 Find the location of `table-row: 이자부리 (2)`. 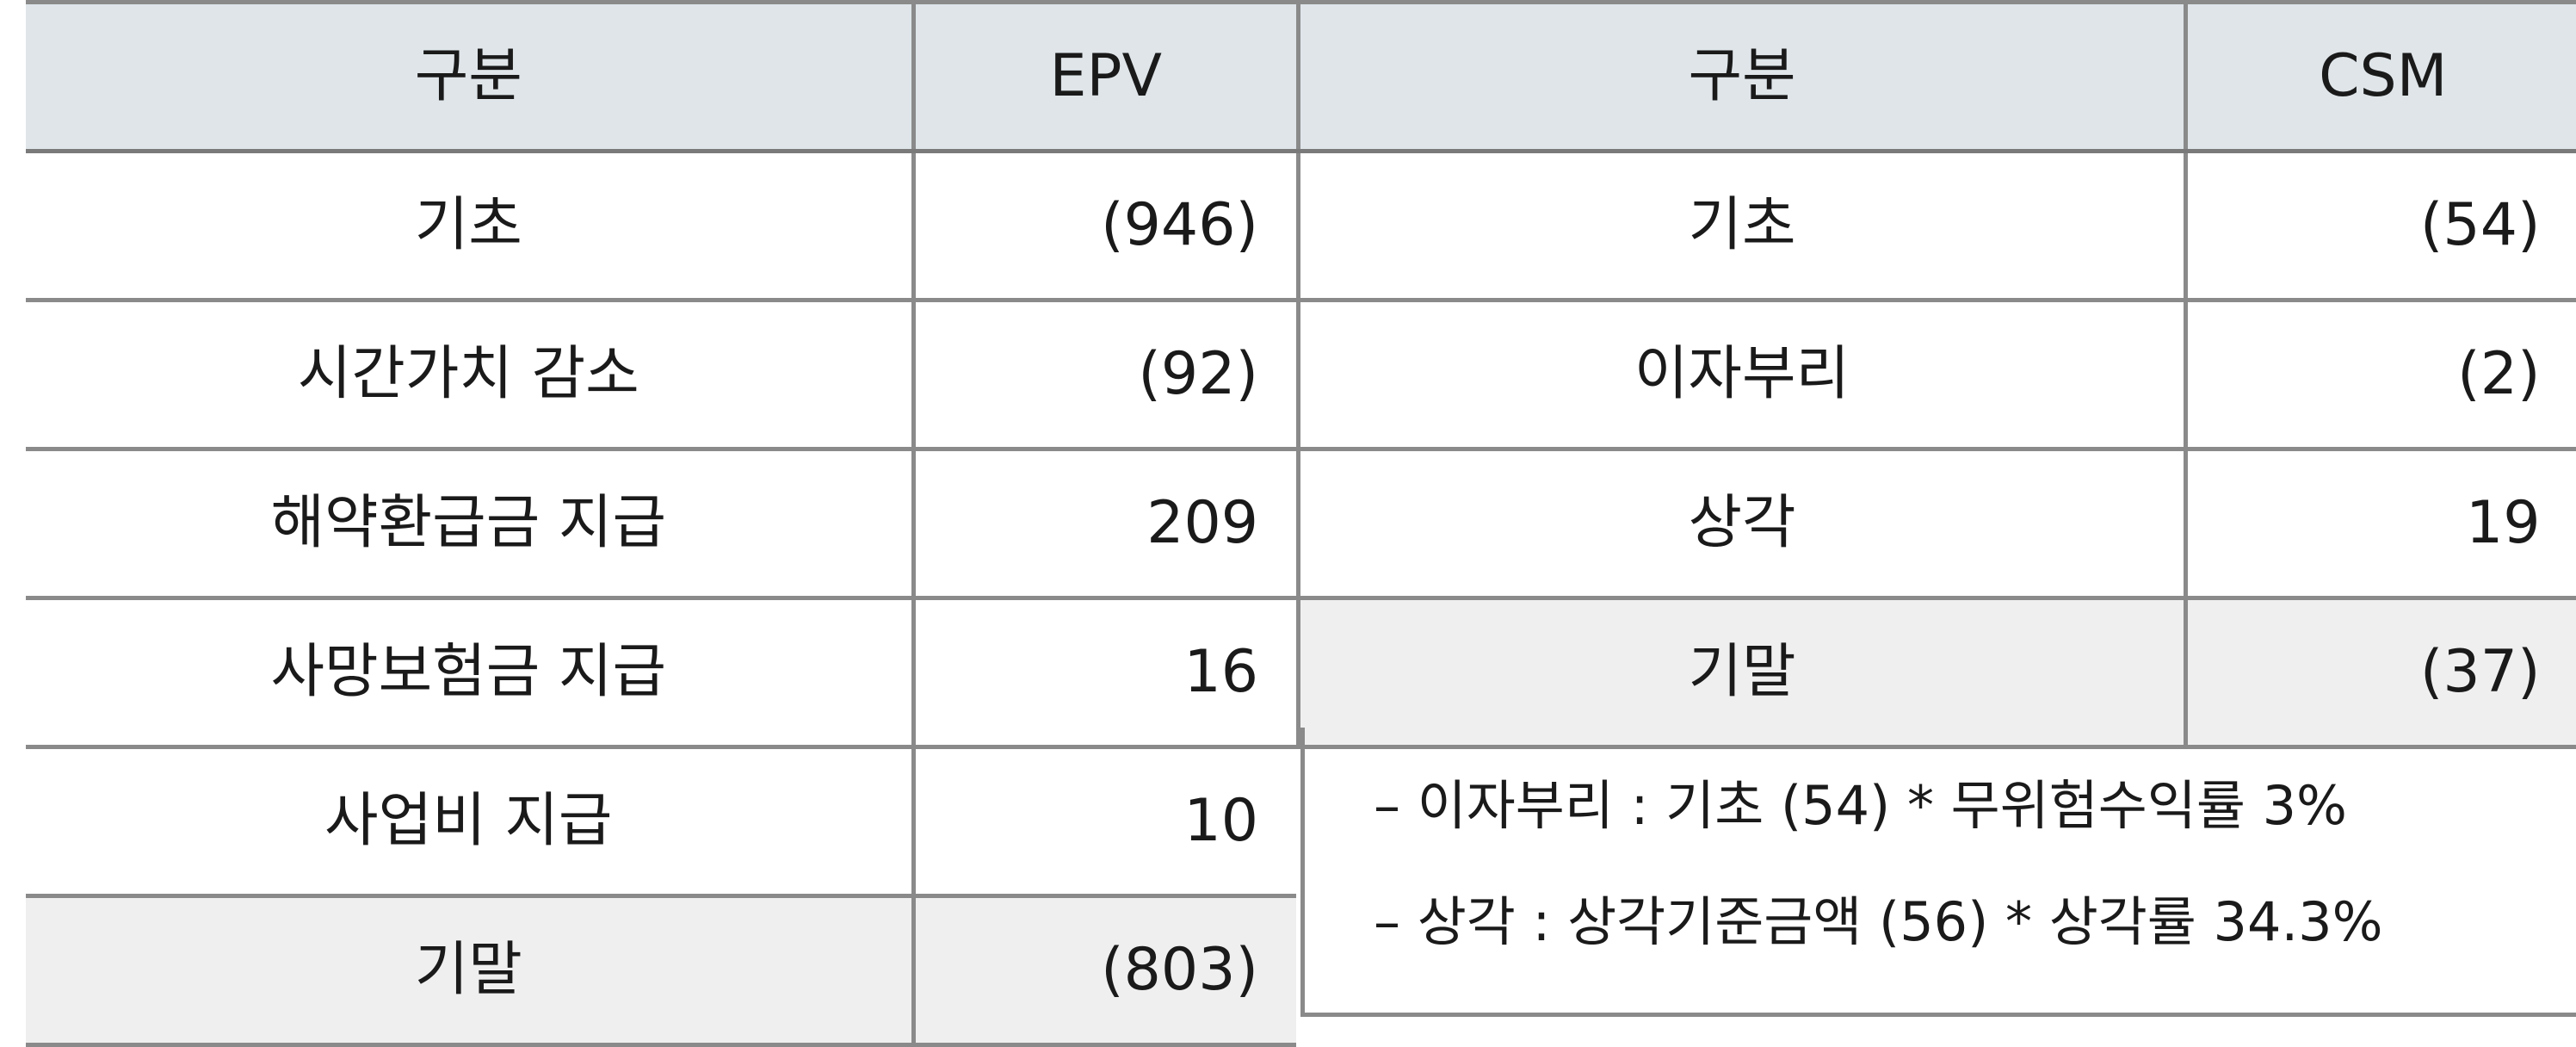

table-row: 이자부리 (2) is located at coordinates (1937, 375).